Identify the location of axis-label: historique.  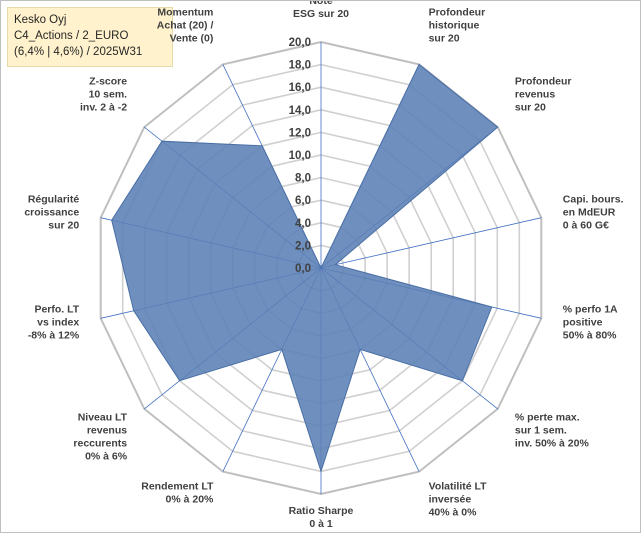
(454, 26).